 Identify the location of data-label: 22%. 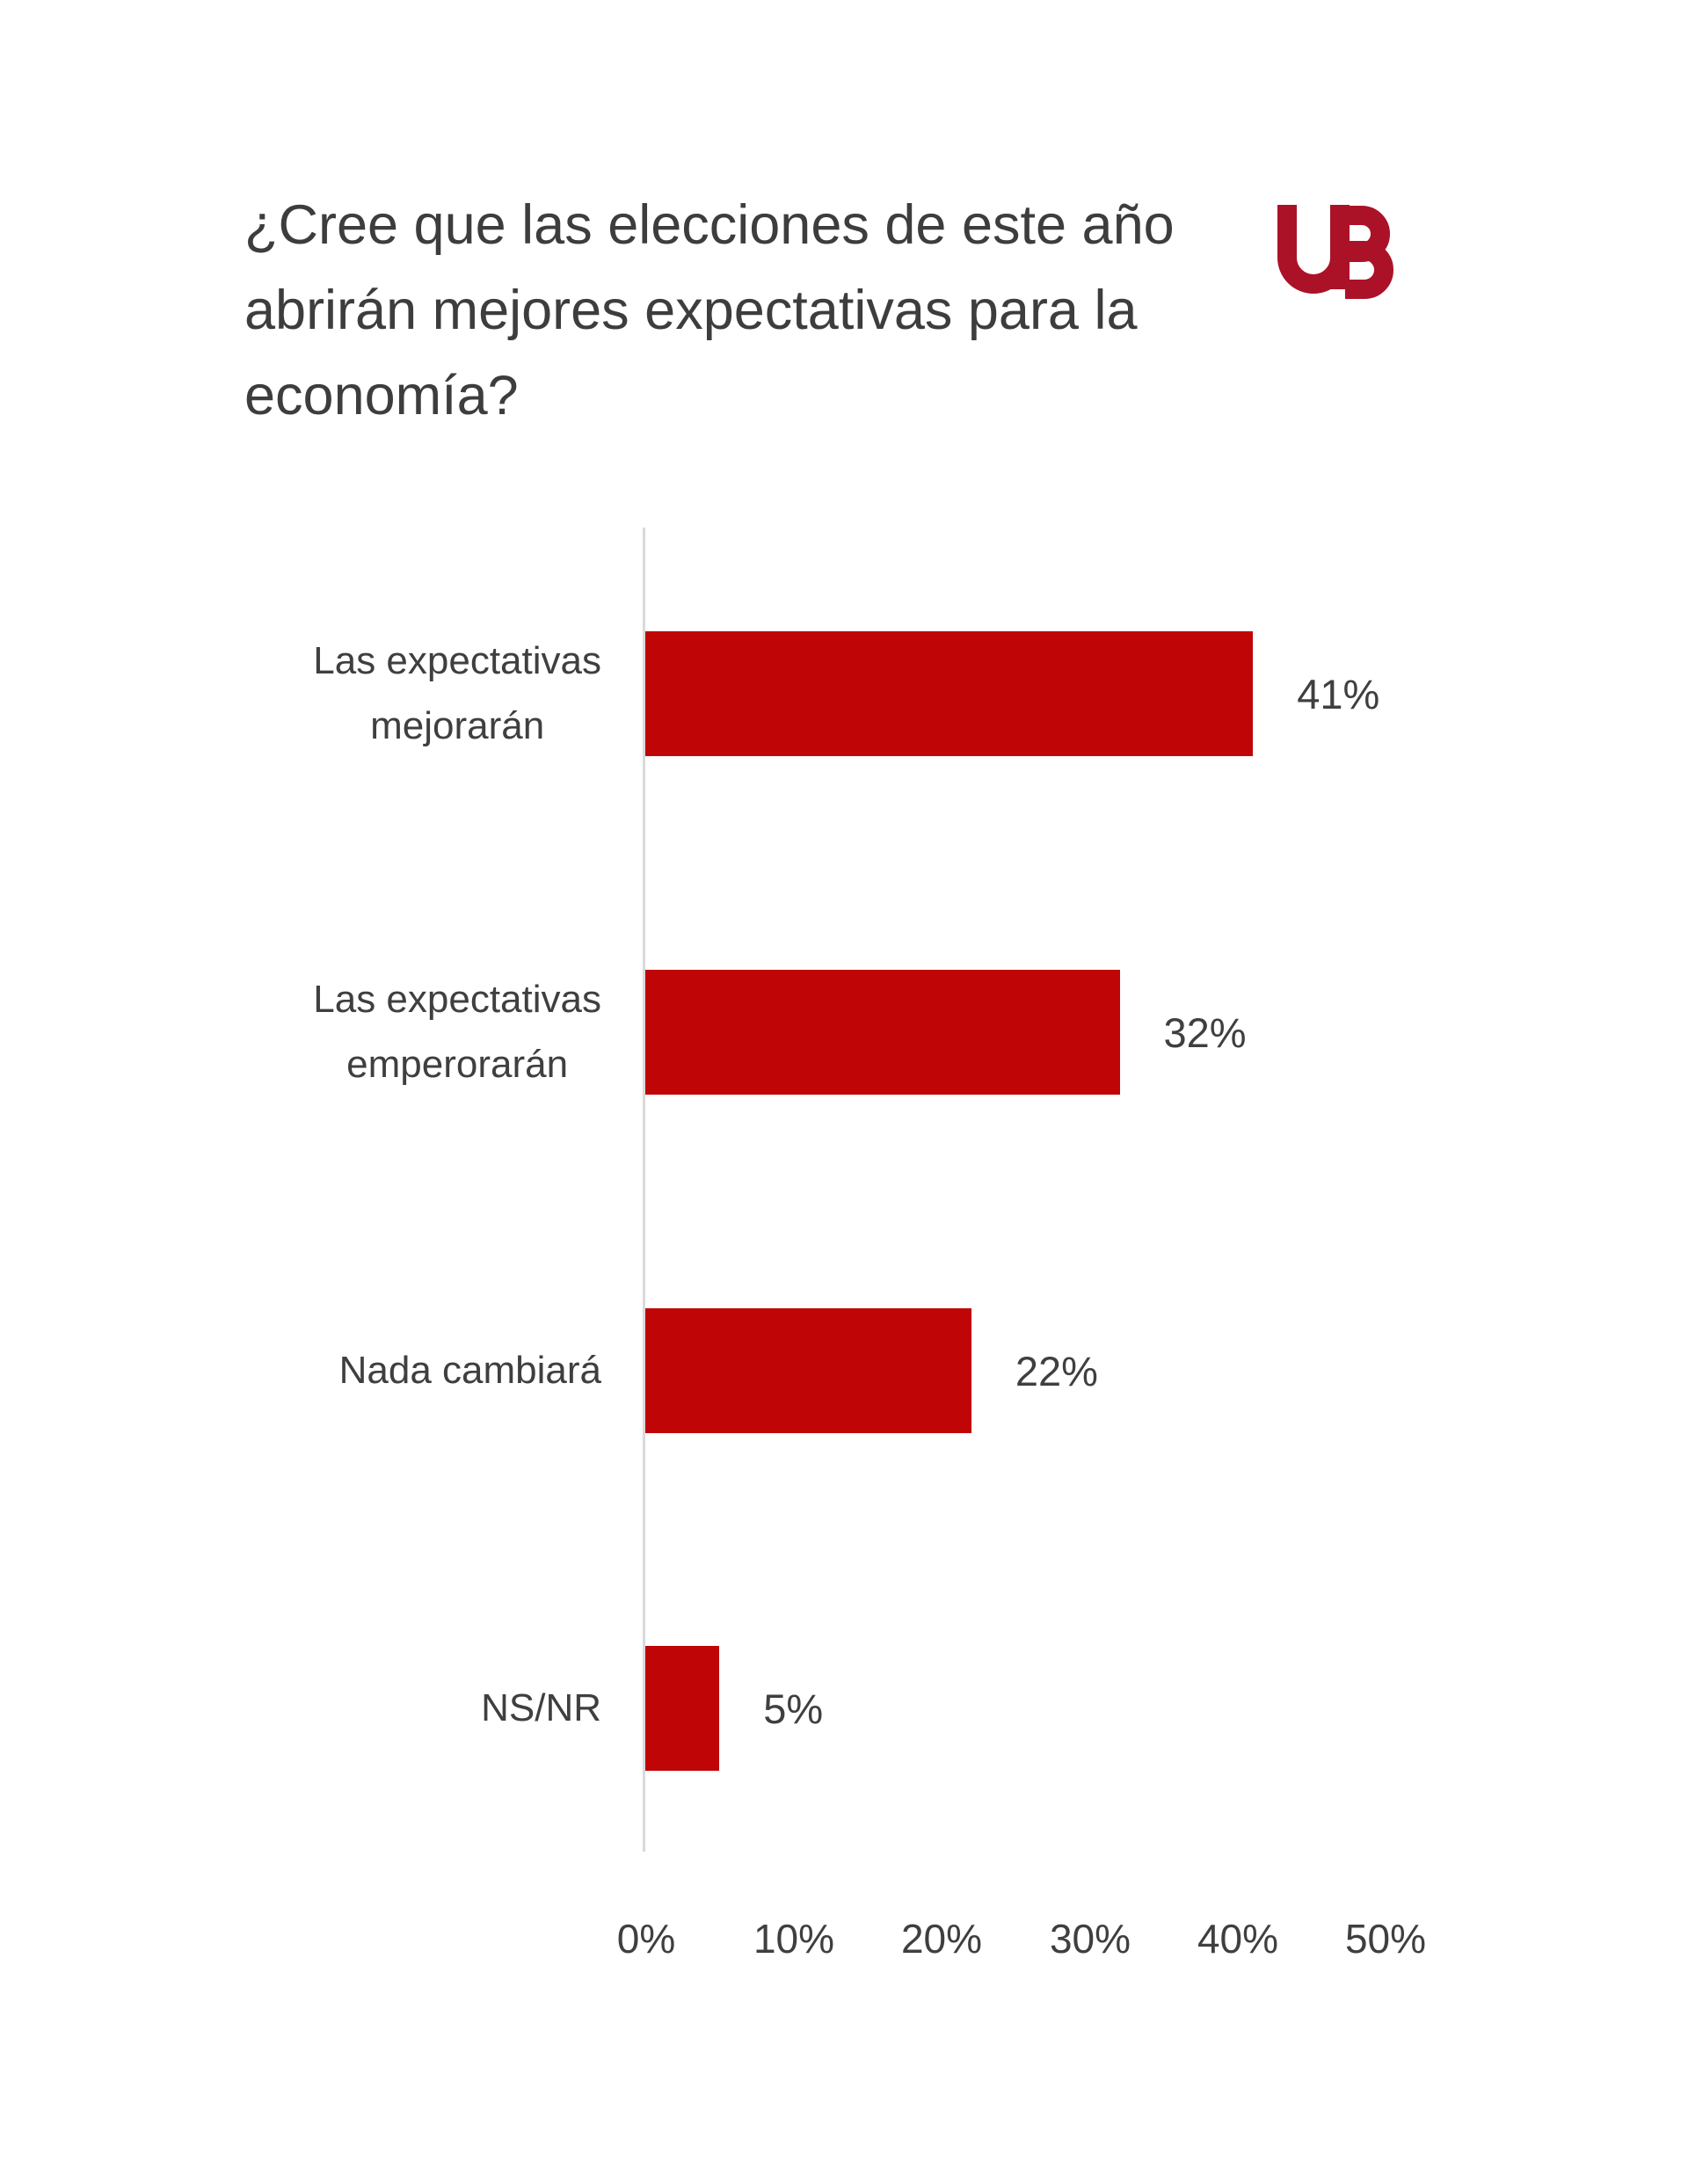
(1056, 1370).